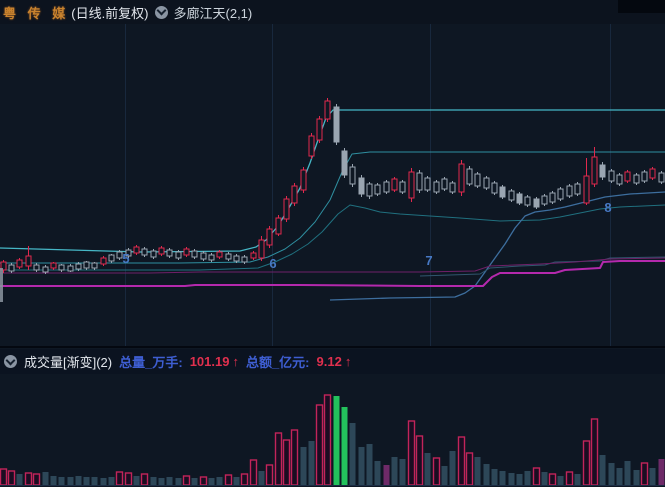 This screenshot has height=487, width=665. I want to click on volume-indicator-label: 成交量[渐变](2), so click(68, 362).